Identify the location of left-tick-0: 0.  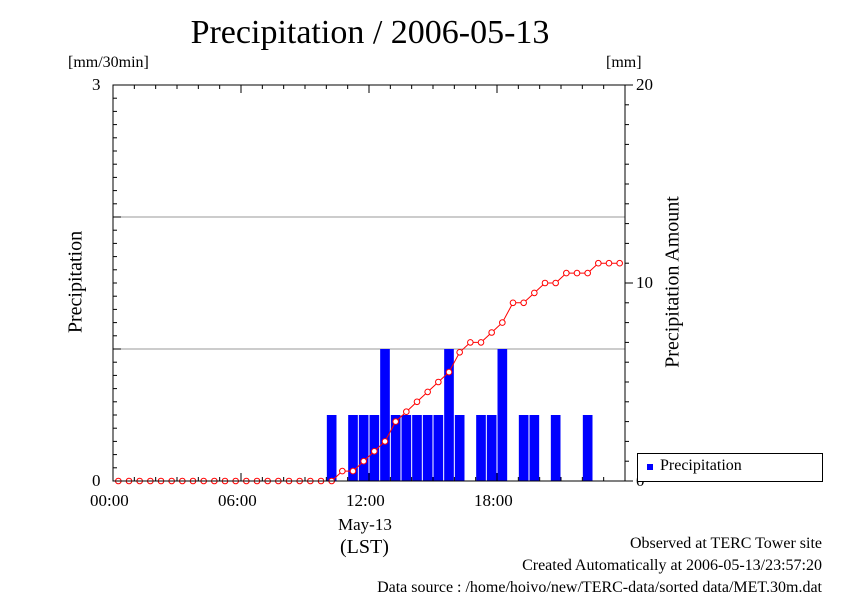
(96, 480).